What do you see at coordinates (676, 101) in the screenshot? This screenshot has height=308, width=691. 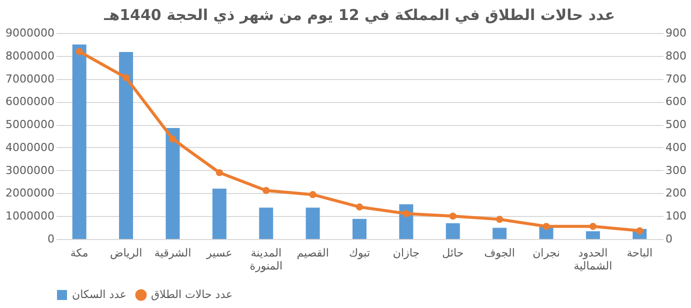 I see `y2-tick-label: 600` at bounding box center [676, 101].